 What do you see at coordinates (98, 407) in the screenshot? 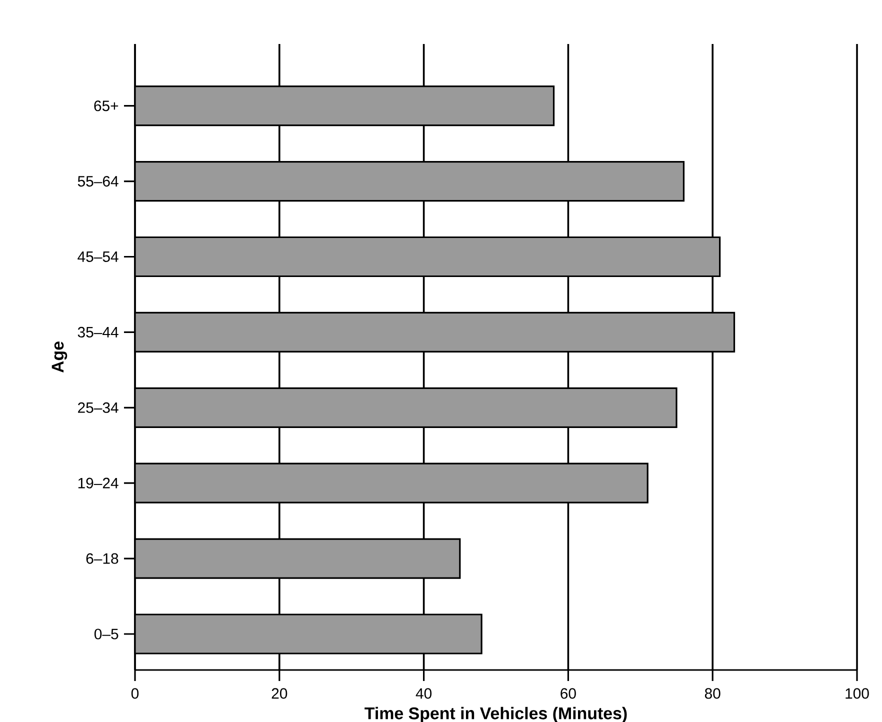
I see `y-tick-label: 25–34` at bounding box center [98, 407].